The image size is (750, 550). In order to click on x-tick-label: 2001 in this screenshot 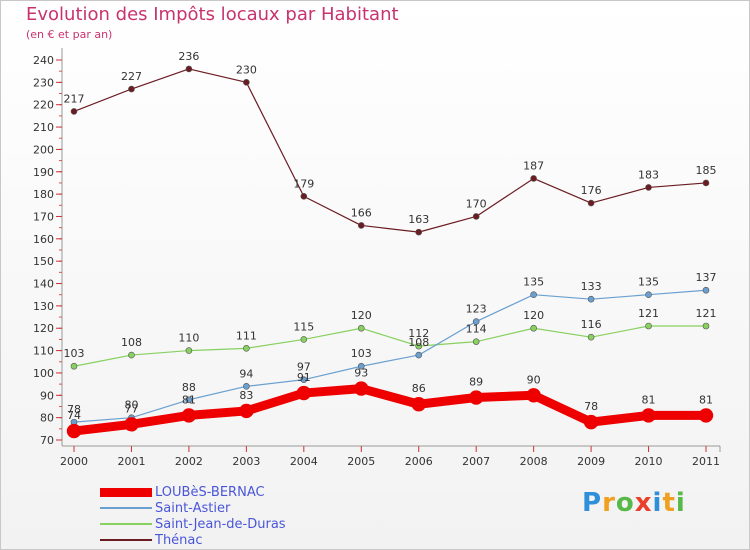, I will do `click(131, 461)`.